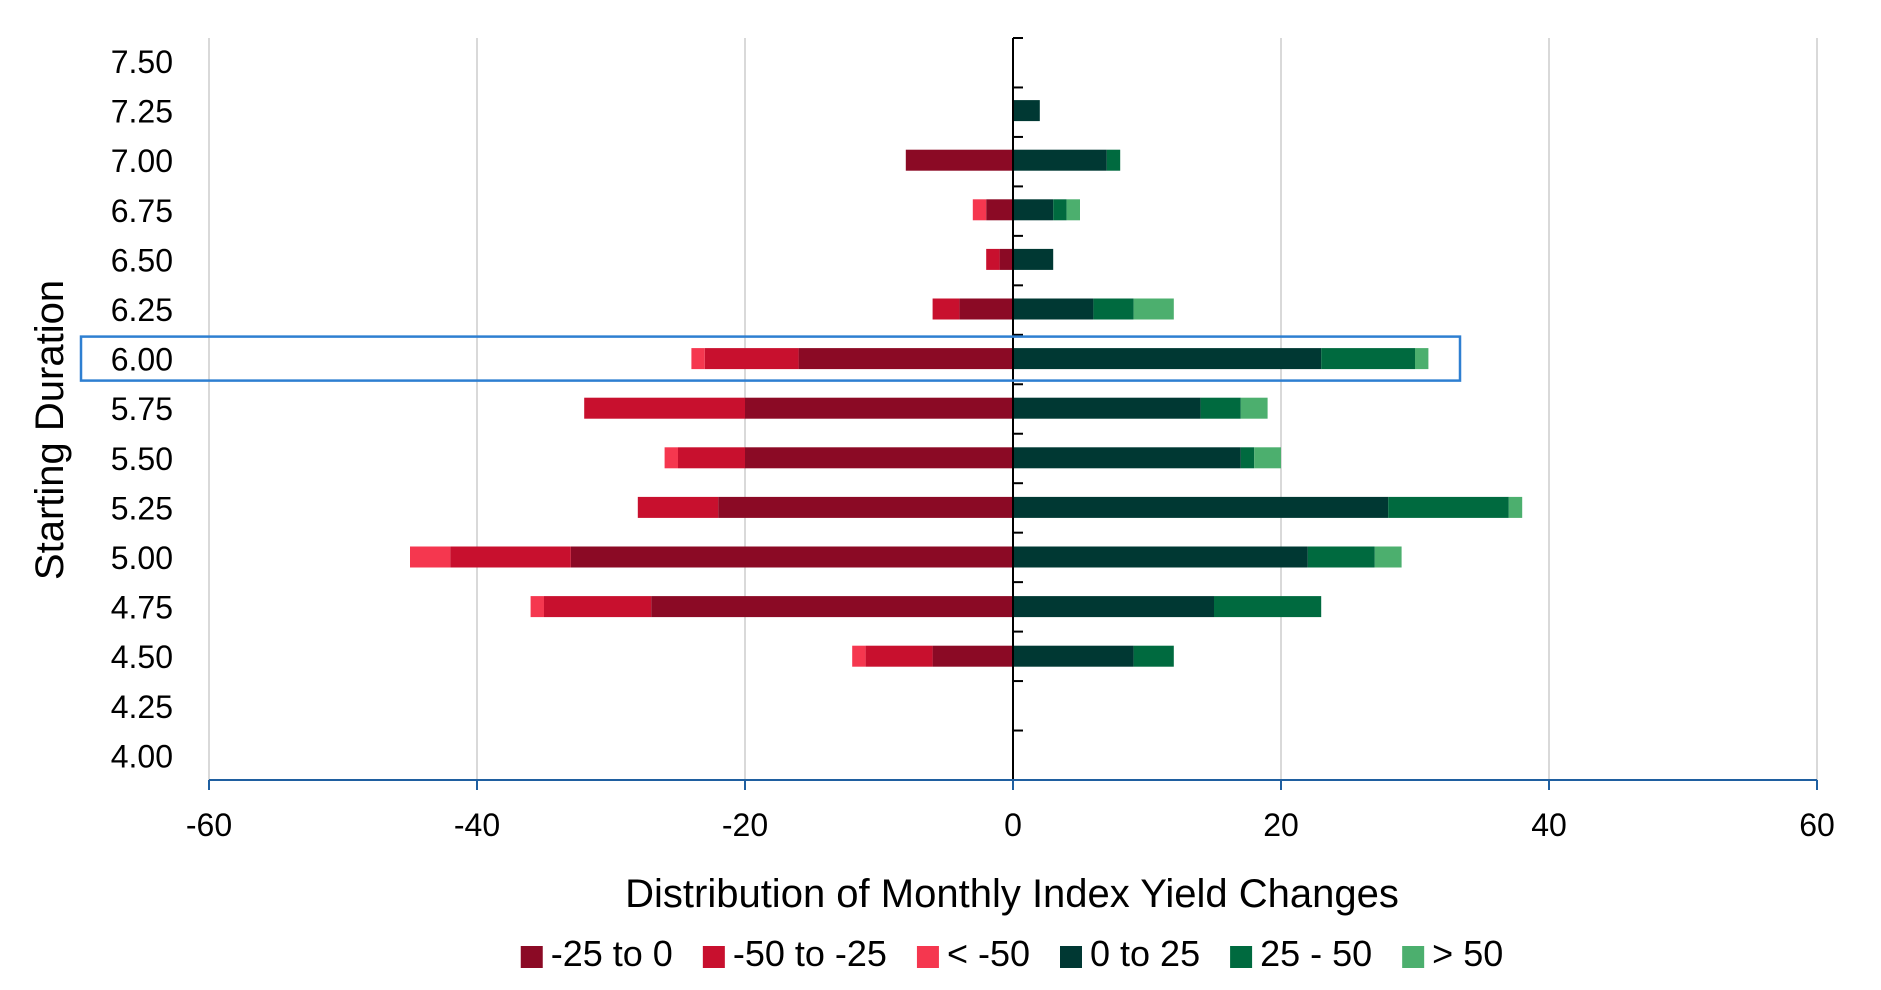 The width and height of the screenshot is (1881, 990). I want to click on x-tick-label: -60, so click(209, 825).